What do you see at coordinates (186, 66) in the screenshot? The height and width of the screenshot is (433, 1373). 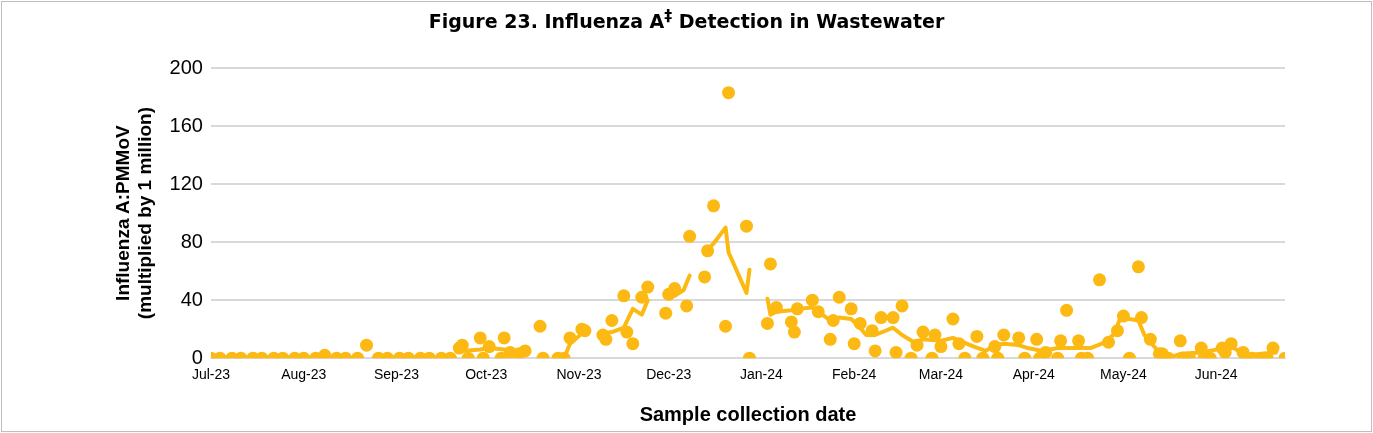 I see `y-tick-label: 200` at bounding box center [186, 66].